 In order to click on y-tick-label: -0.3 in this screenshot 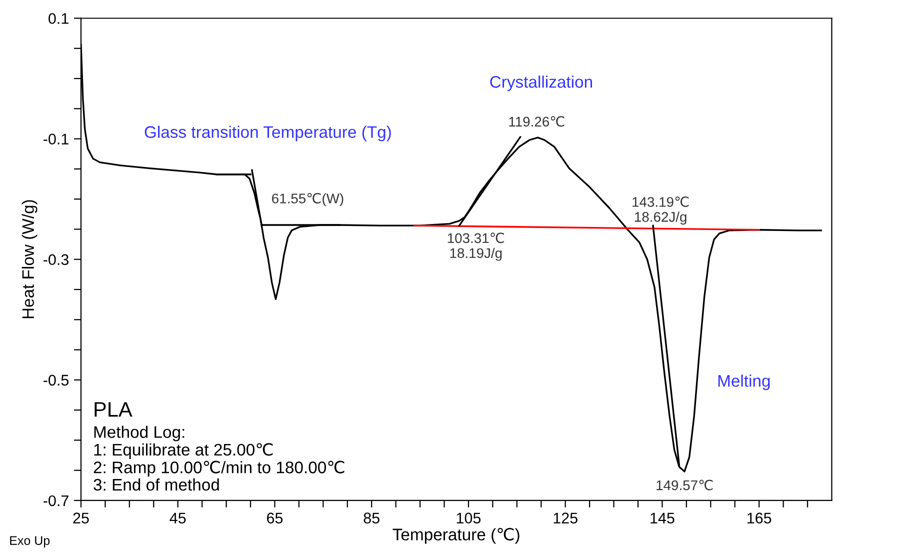, I will do `click(56, 260)`.